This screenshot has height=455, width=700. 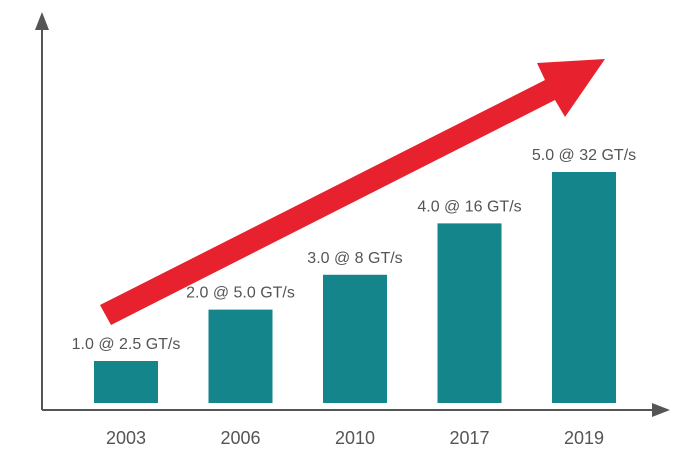 I want to click on bar-2003, so click(x=126, y=382).